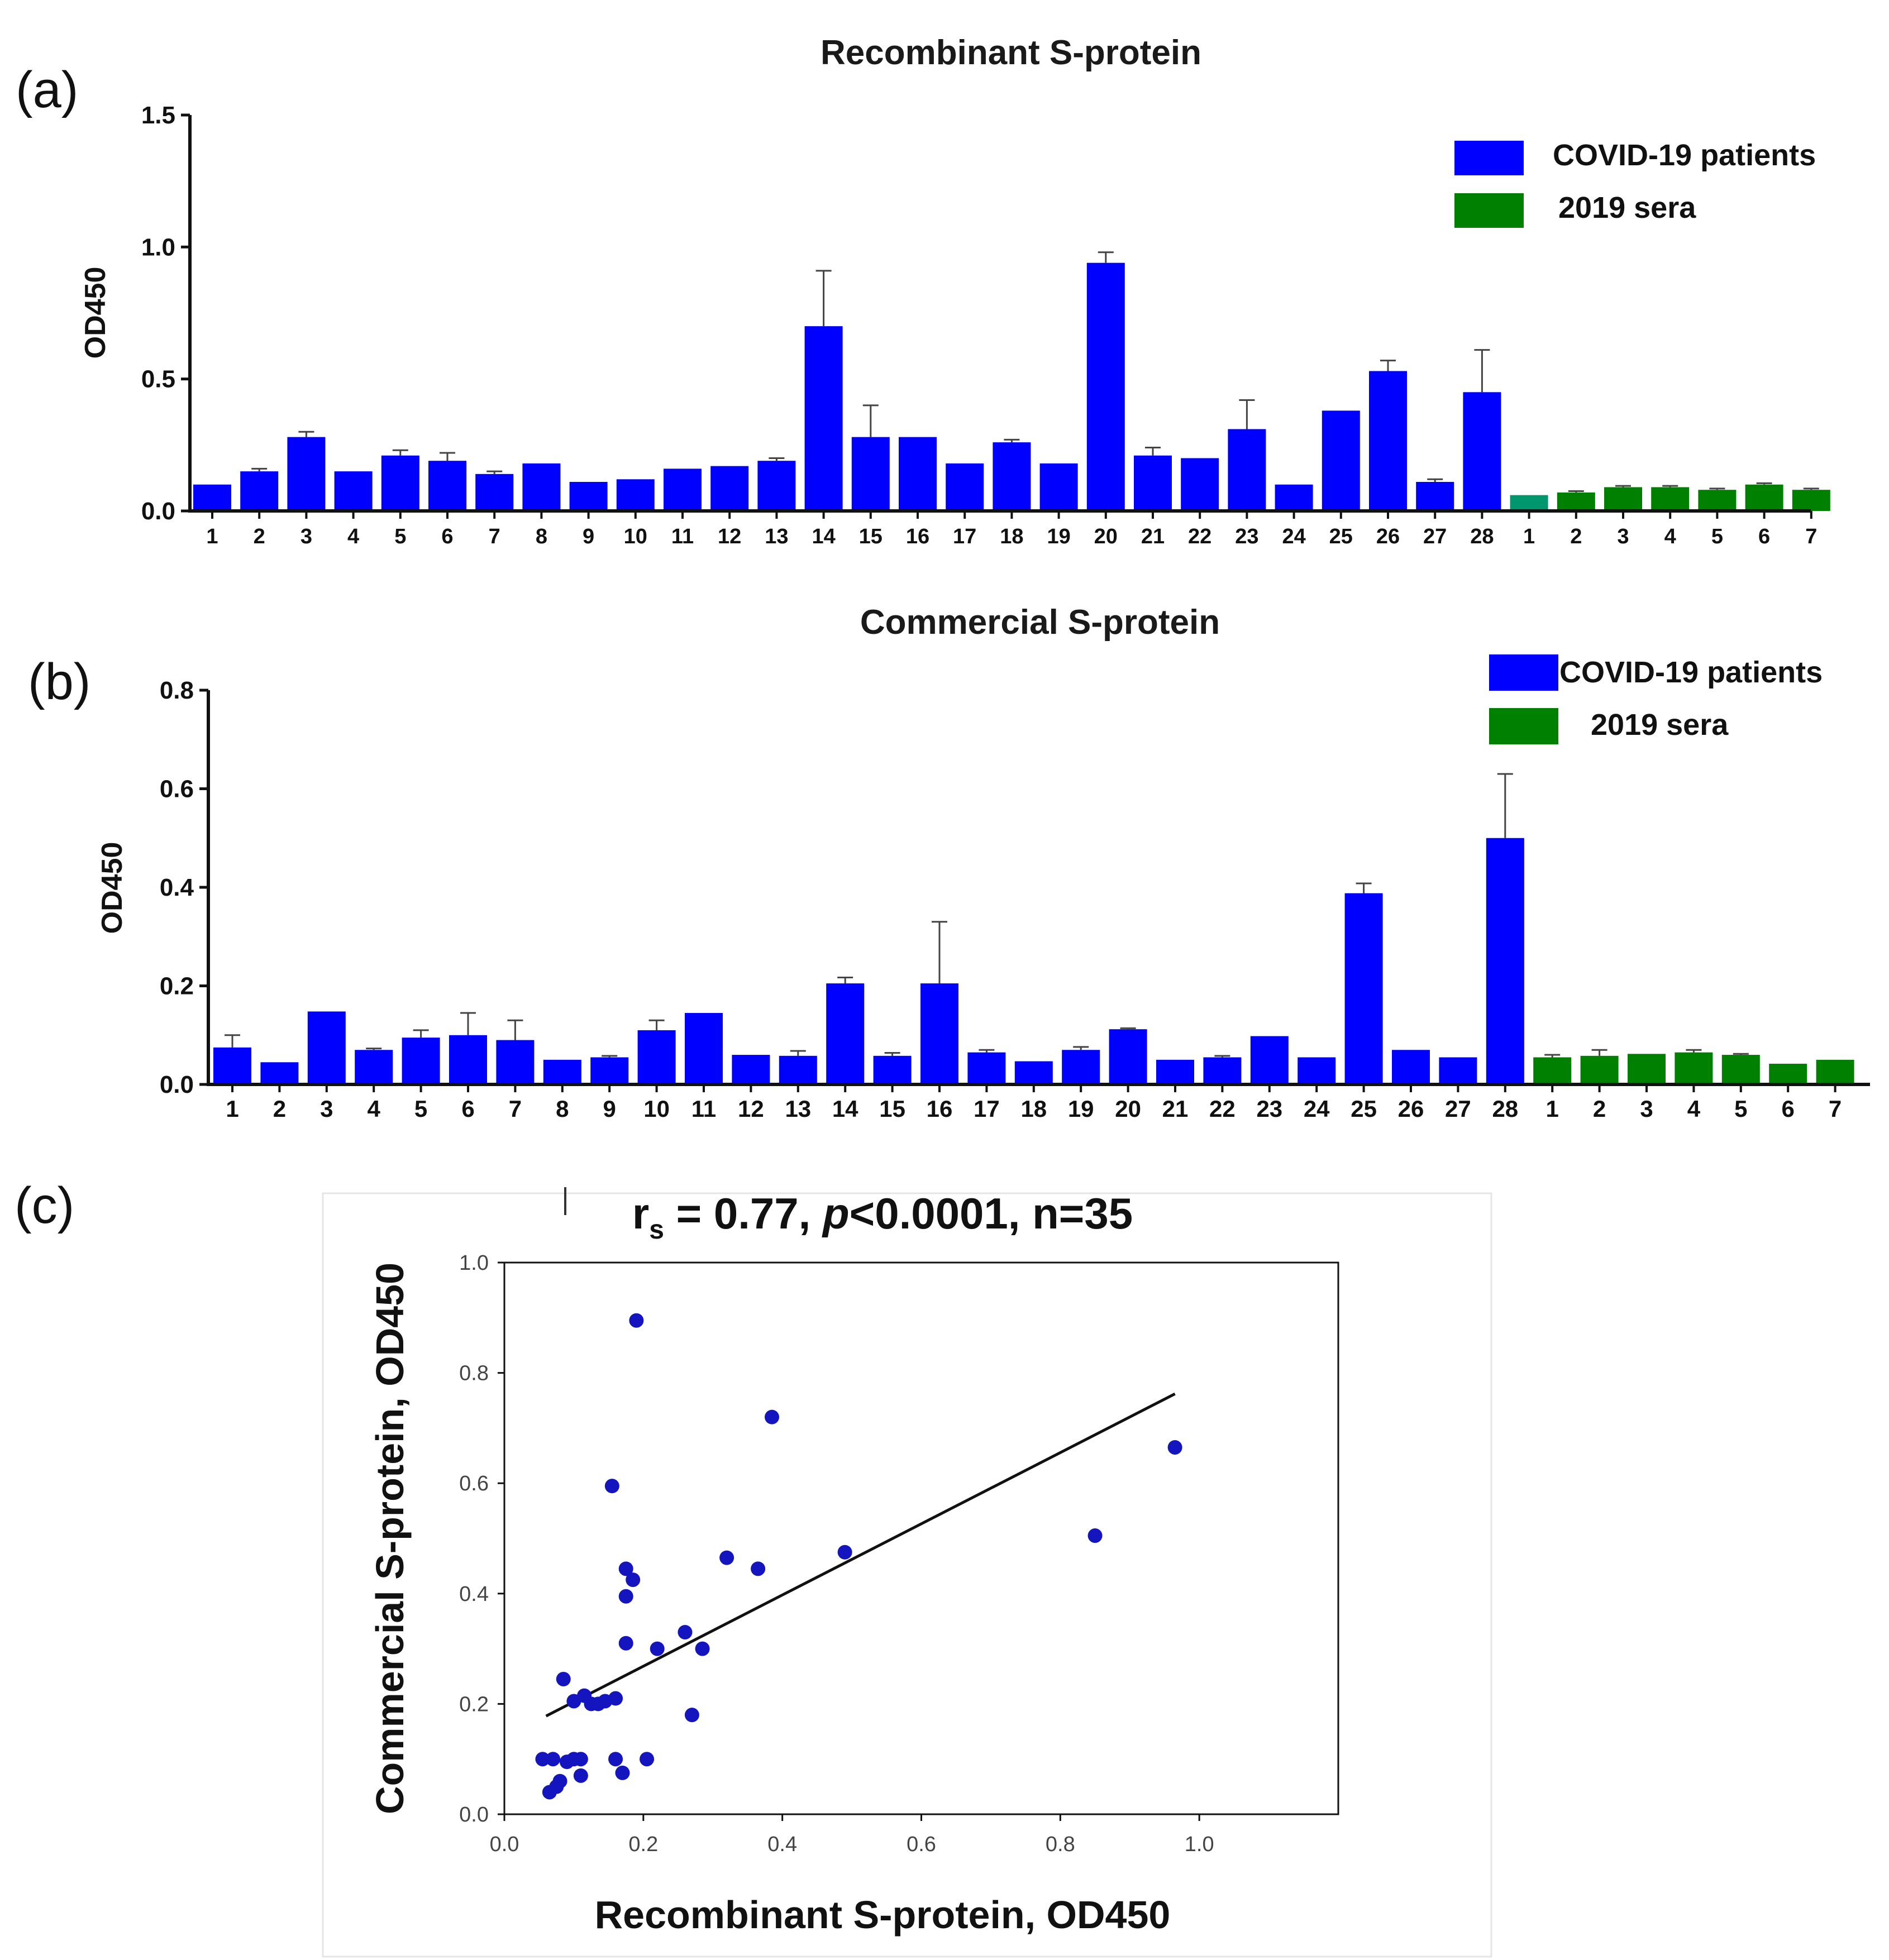 Image resolution: width=1889 pixels, height=1960 pixels. What do you see at coordinates (1489, 210) in the screenshot?
I see `legend-a-sera-swatch` at bounding box center [1489, 210].